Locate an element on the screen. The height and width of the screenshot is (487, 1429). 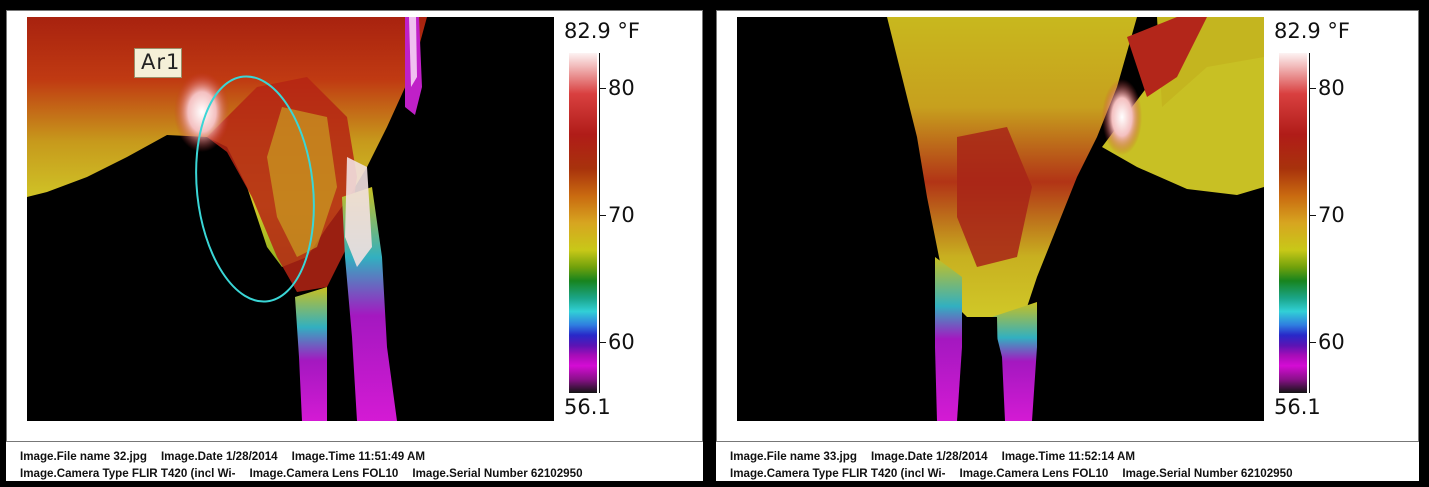
meta-file-name: Image.File name 32.jpg is located at coordinates (83, 456).